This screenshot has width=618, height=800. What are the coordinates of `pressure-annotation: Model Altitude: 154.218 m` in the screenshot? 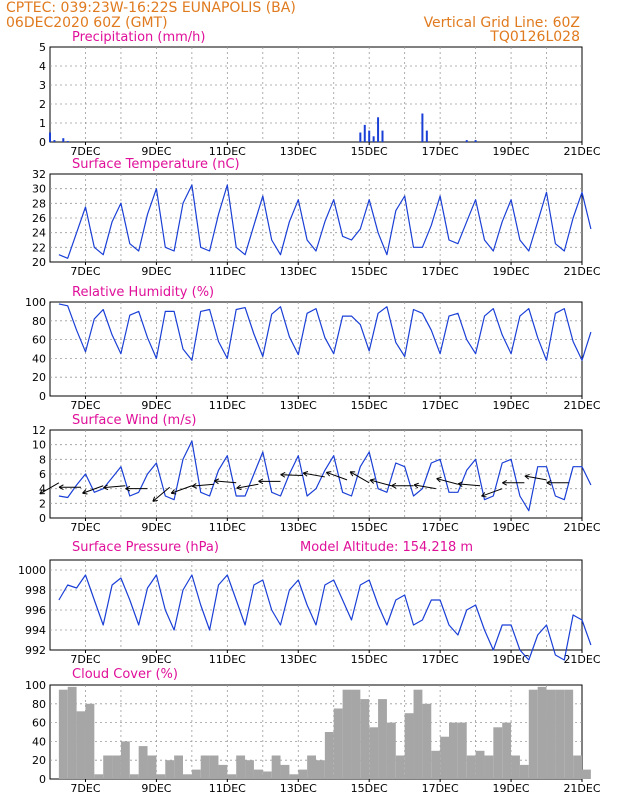 It's located at (386, 547).